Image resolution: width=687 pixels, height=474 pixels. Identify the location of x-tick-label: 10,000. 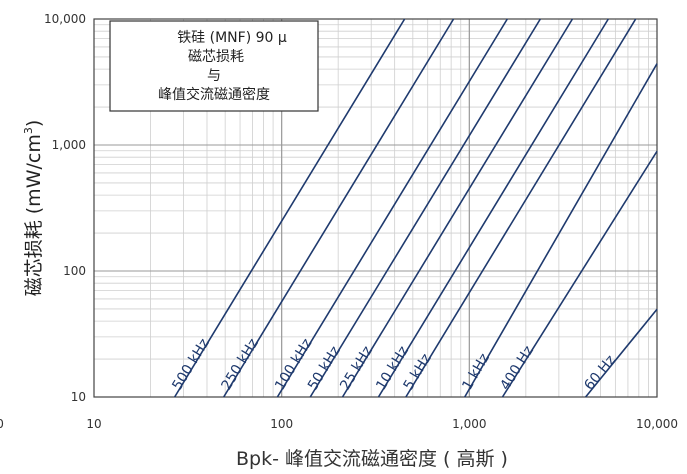
(657, 424).